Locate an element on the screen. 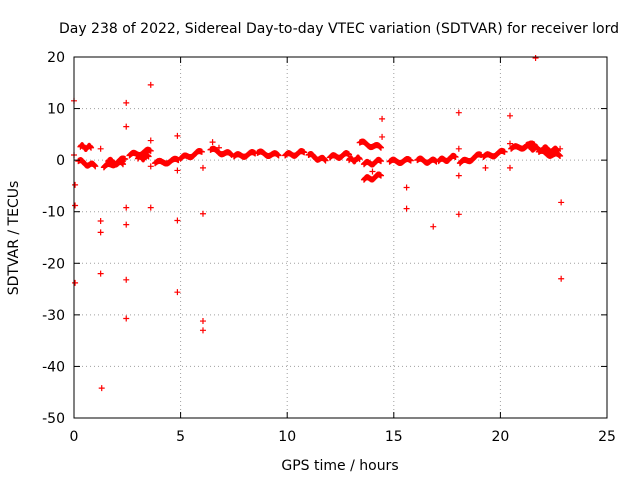 This screenshot has width=640, height=480. x-tick-label: 0 is located at coordinates (74, 437).